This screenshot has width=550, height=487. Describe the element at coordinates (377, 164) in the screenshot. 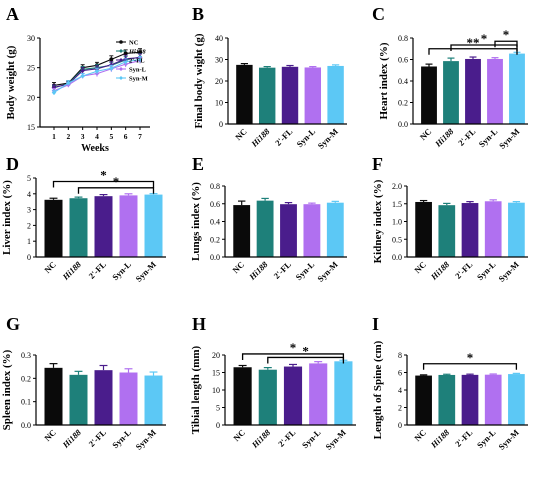

I see `panel-letter: F` at that location.